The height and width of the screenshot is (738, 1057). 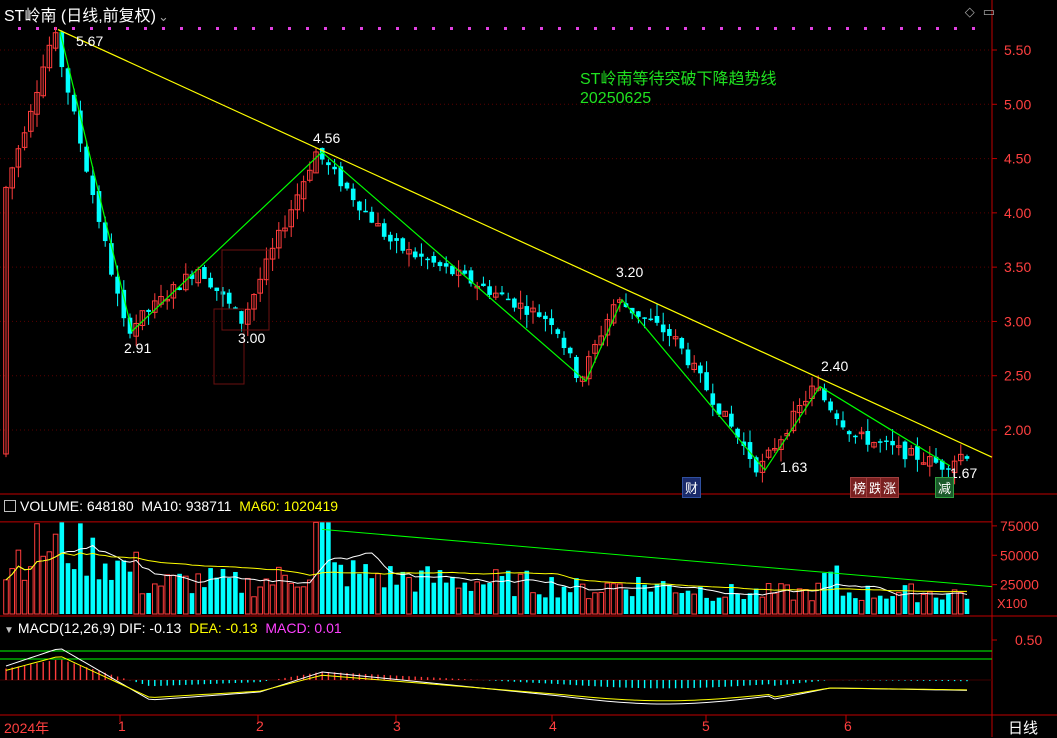 What do you see at coordinates (969, 11) in the screenshot?
I see `diamond-icon: ◇` at bounding box center [969, 11].